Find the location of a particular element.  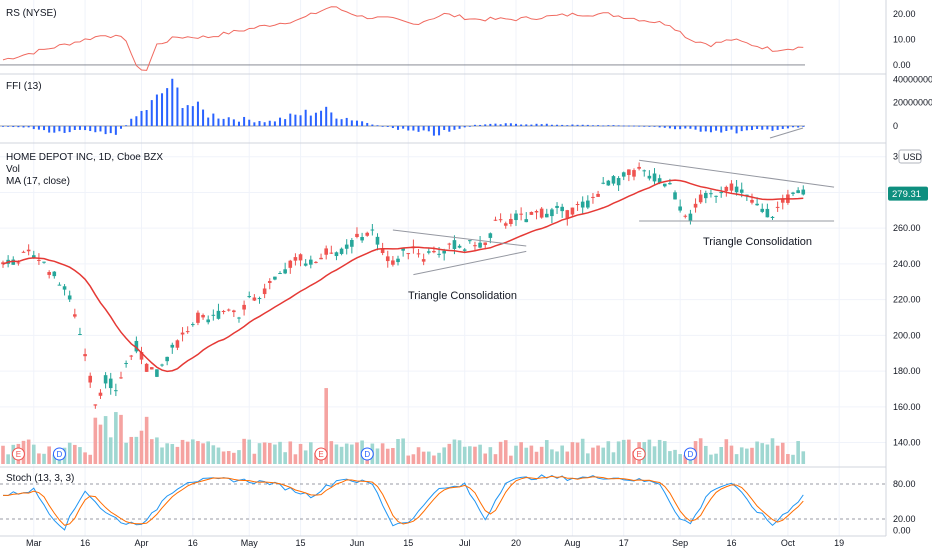

y-tick-label: 0.00 is located at coordinates (902, 531).